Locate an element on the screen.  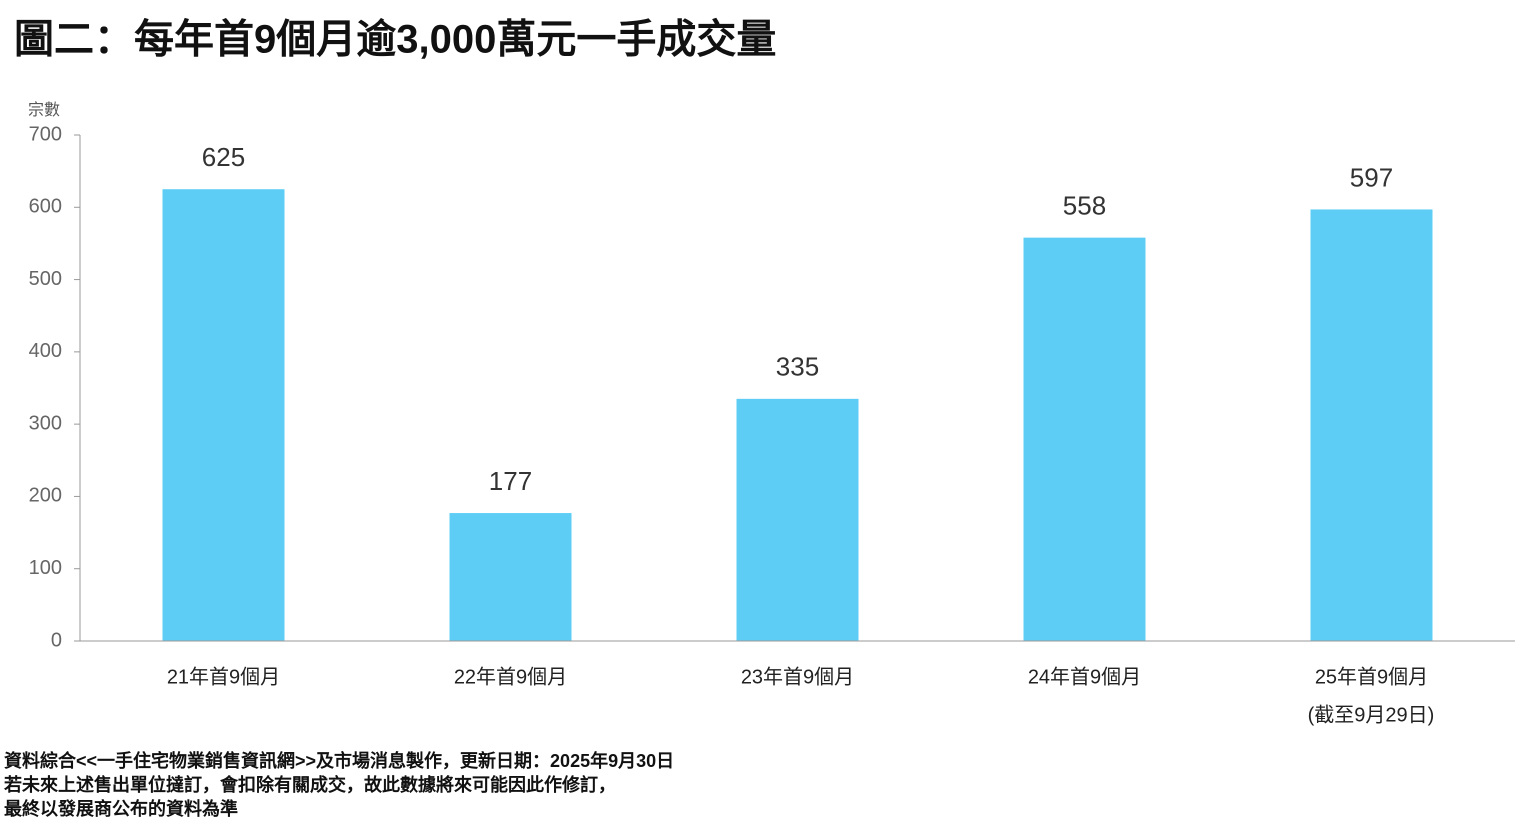
y-tick-label: 500 is located at coordinates (45, 279).